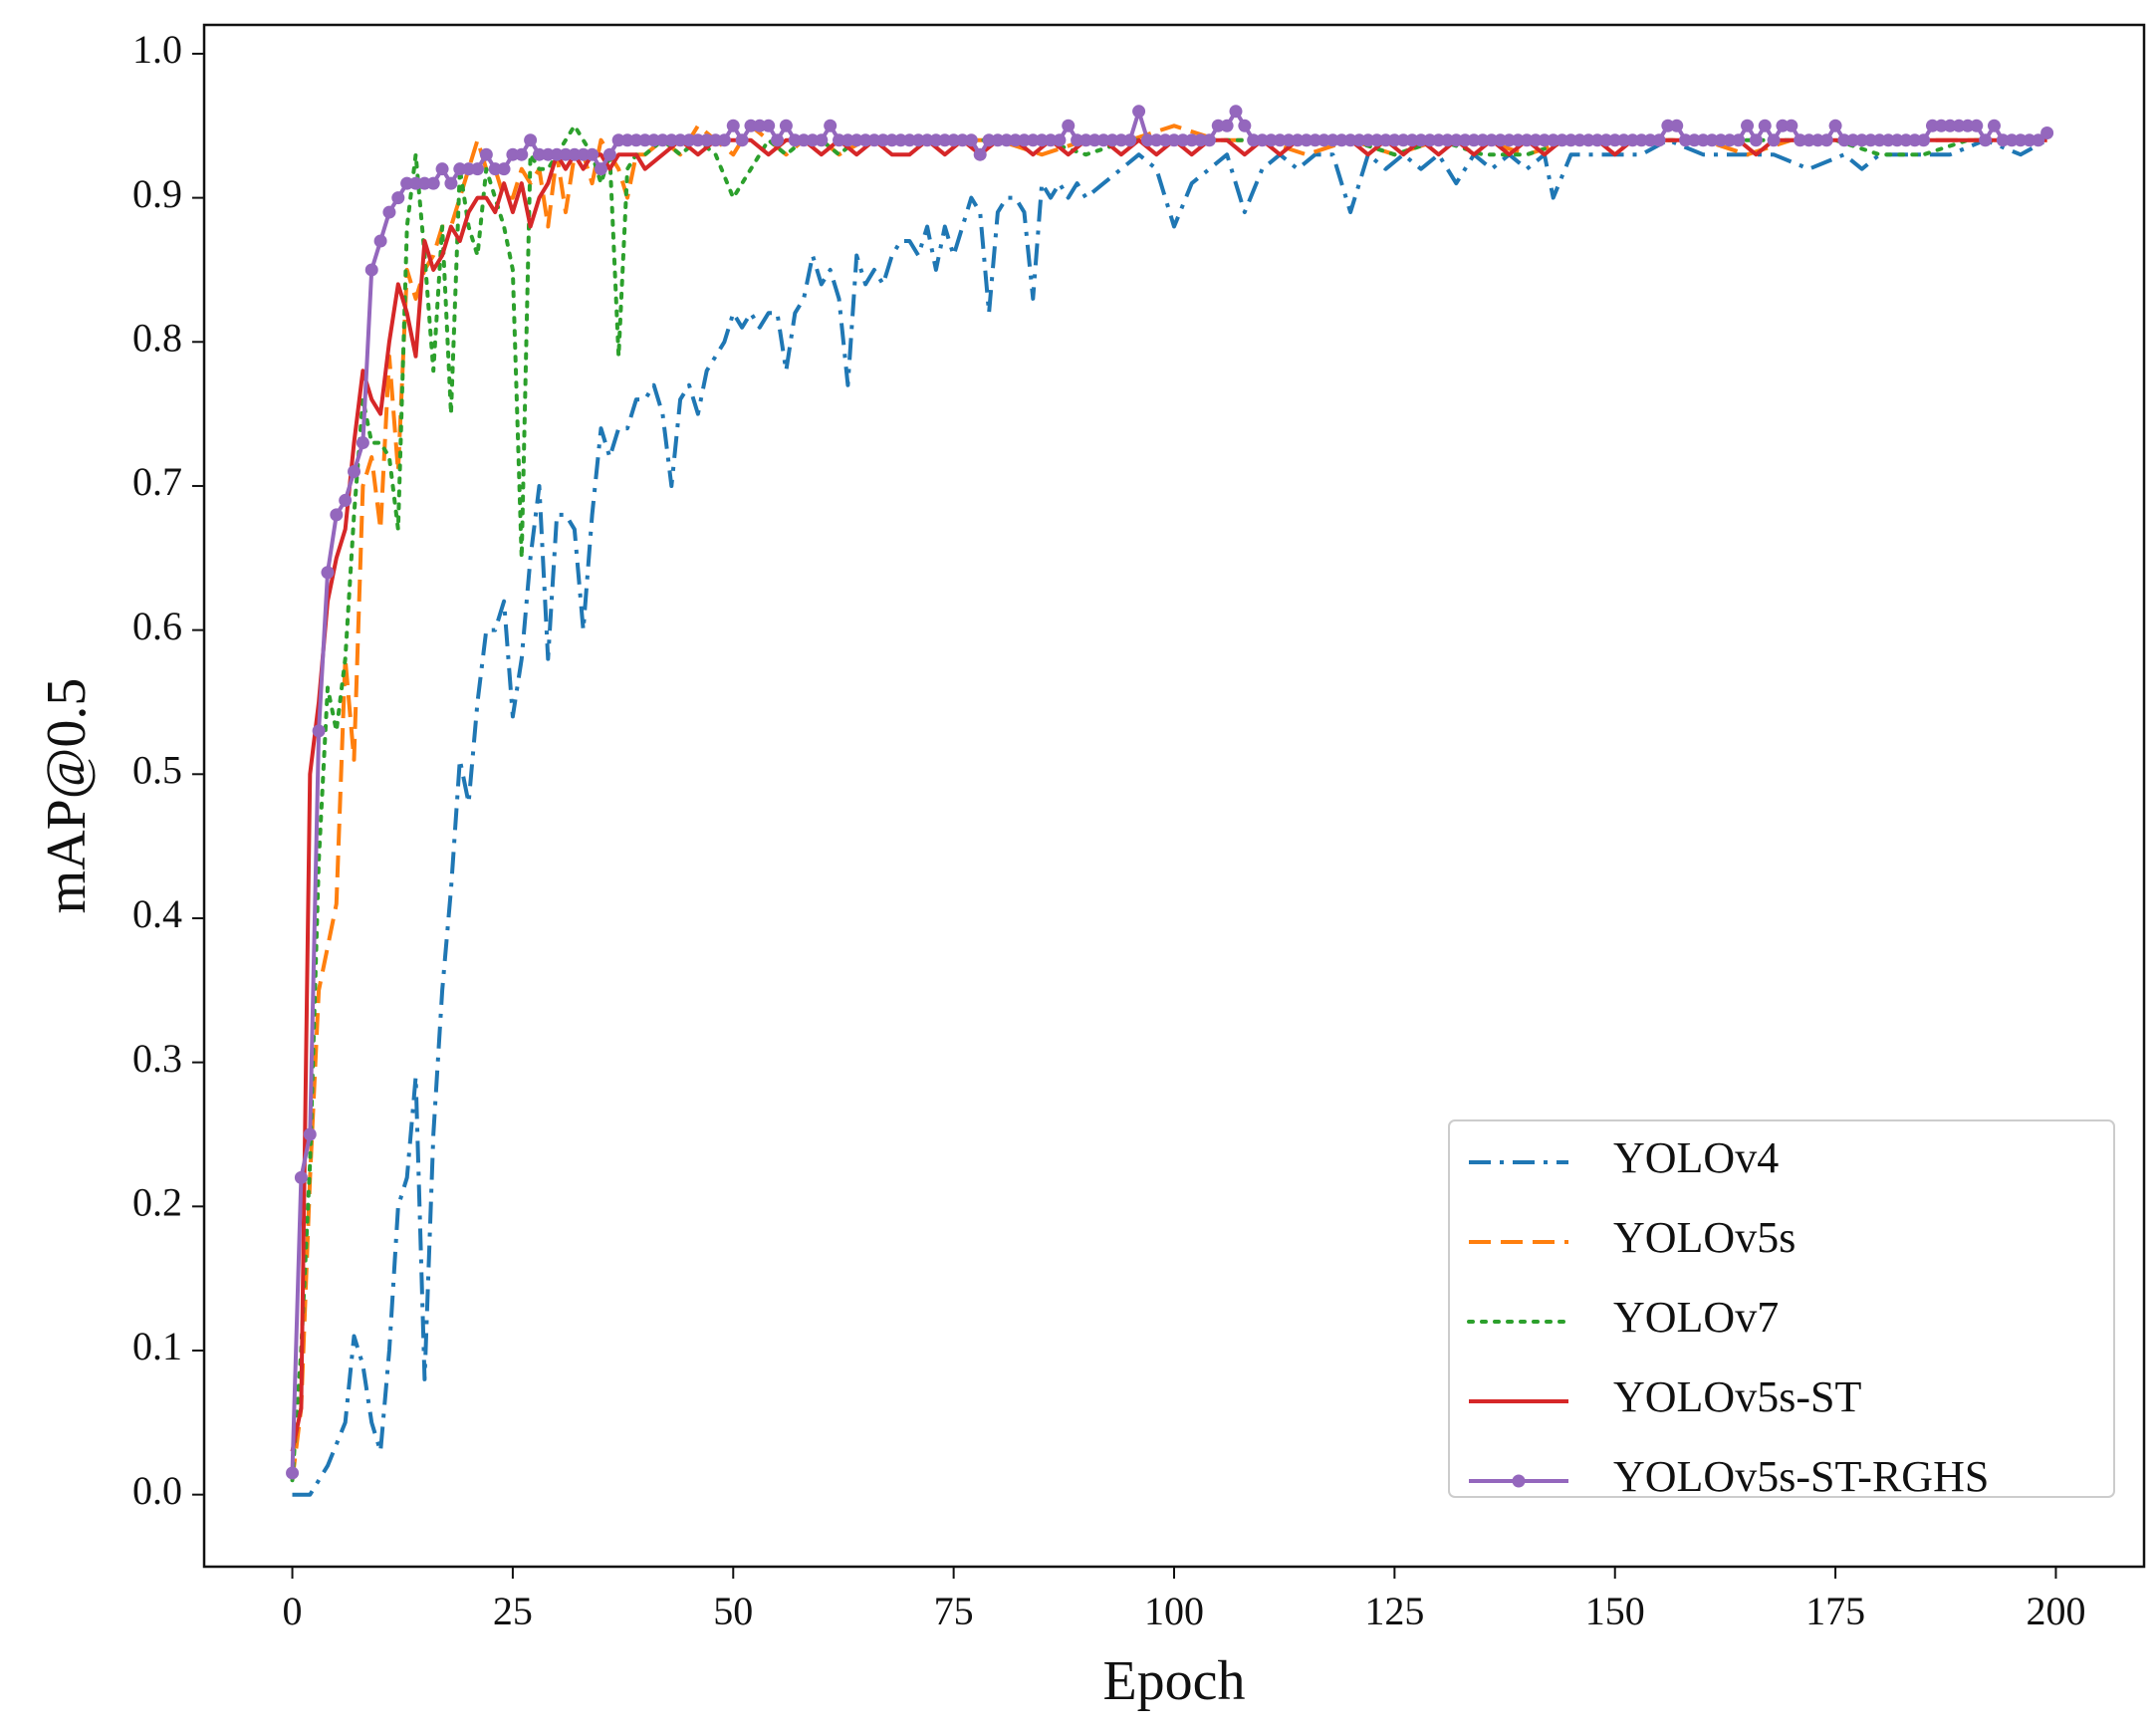  I want to click on x-tick-label: 200, so click(2055, 1611).